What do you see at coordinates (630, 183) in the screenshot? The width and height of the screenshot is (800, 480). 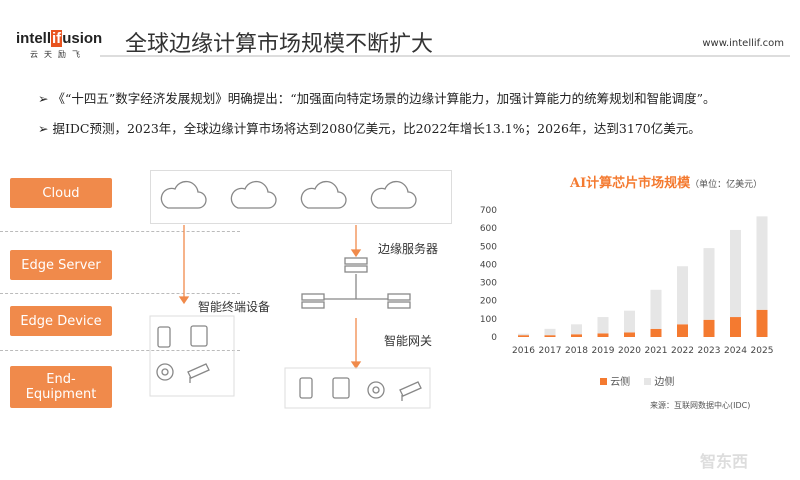 I see `chart-title-text: AI计算芯片市场规模` at bounding box center [630, 183].